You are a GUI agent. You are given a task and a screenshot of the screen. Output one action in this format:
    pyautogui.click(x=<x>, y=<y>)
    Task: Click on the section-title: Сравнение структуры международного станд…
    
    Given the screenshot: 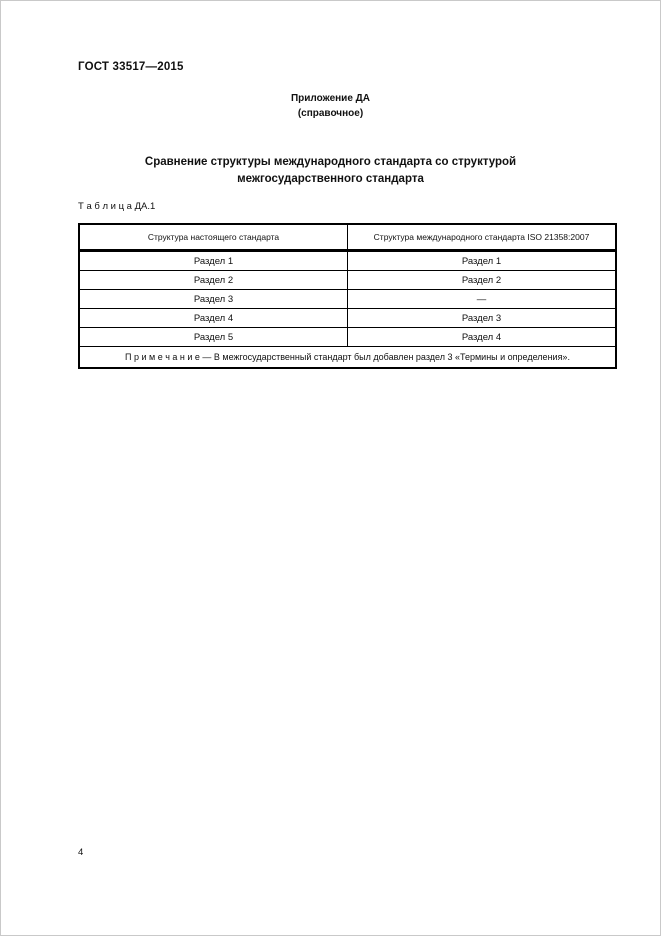 What is the action you would take?
    pyautogui.click(x=330, y=171)
    